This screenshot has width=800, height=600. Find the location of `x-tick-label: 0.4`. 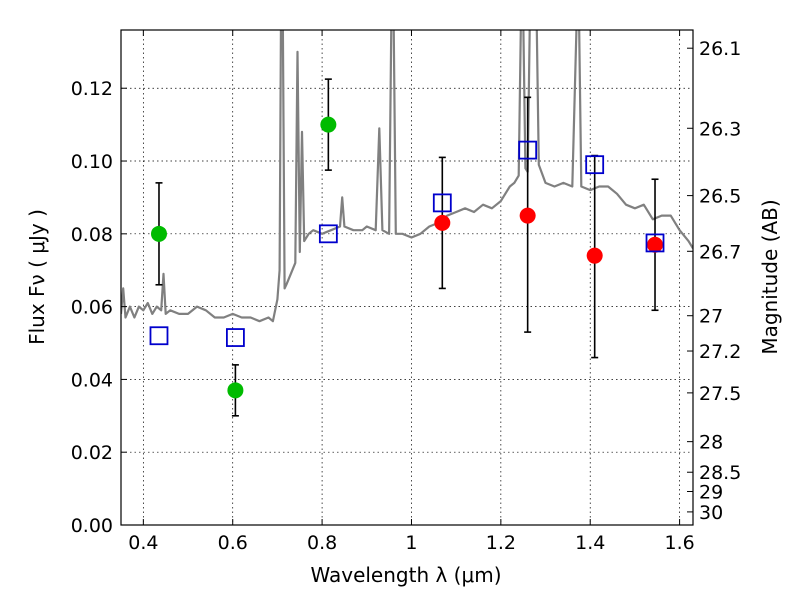

x-tick-label: 0.4 is located at coordinates (143, 543).